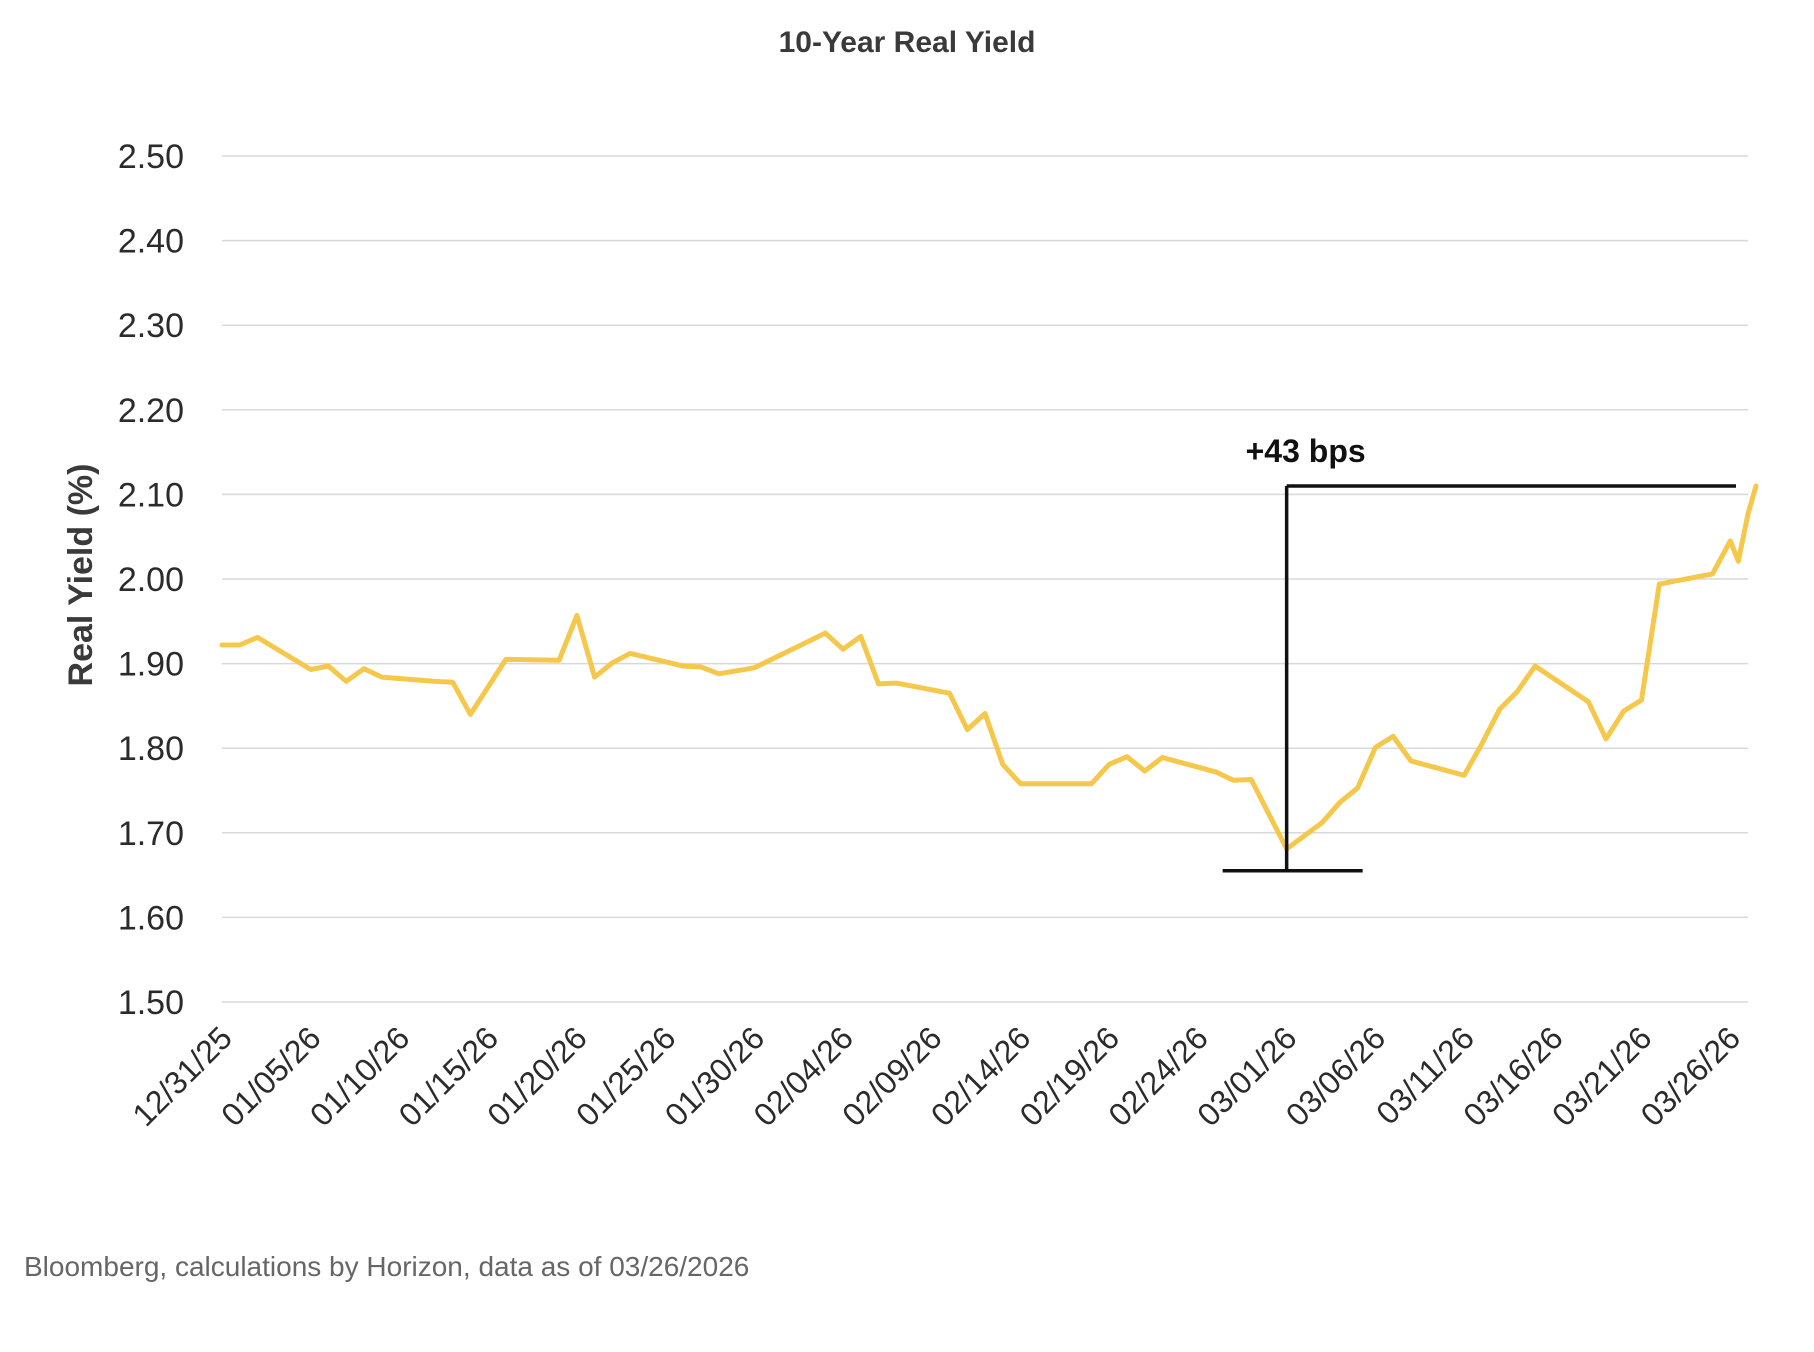 This screenshot has height=1352, width=1814. Describe the element at coordinates (151, 411) in the screenshot. I see `y-tick-label: 2.20` at that location.